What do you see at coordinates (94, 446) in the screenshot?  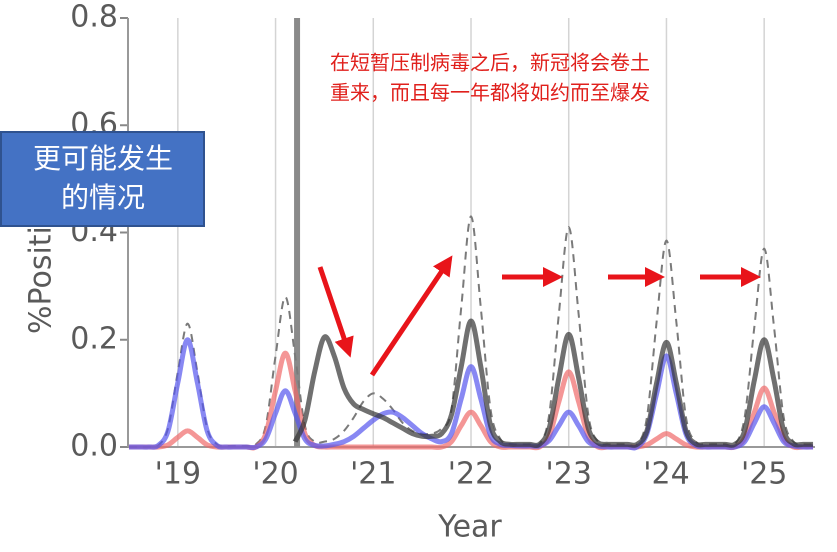 I see `y-tick-label: 0.0` at bounding box center [94, 446].